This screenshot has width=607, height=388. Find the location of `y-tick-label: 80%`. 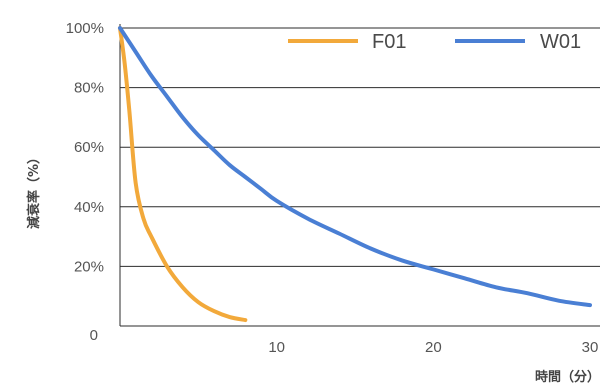

y-tick-label: 80% is located at coordinates (89, 88).